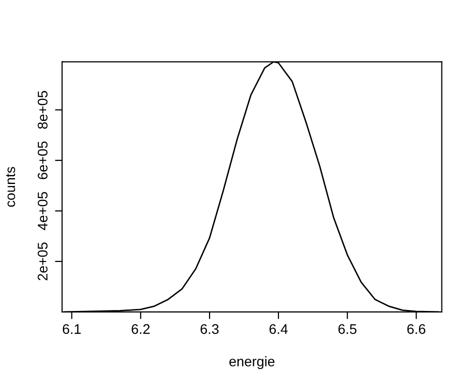 This screenshot has width=474, height=389. Describe the element at coordinates (251, 363) in the screenshot. I see `x-axis-title: energie` at that location.